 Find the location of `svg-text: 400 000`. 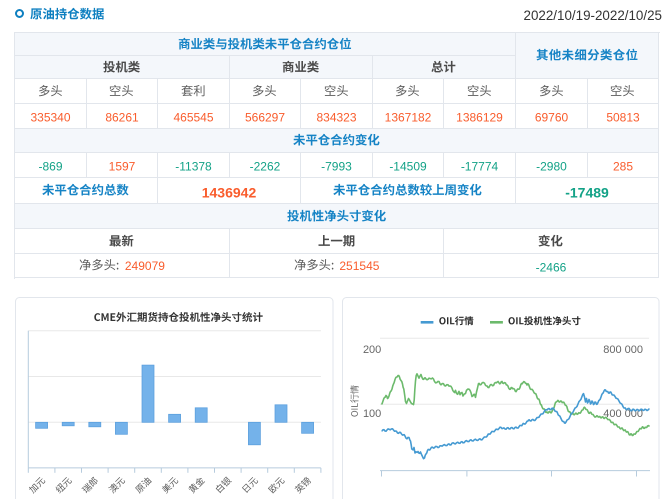

svg-text: 400 000 is located at coordinates (623, 414).